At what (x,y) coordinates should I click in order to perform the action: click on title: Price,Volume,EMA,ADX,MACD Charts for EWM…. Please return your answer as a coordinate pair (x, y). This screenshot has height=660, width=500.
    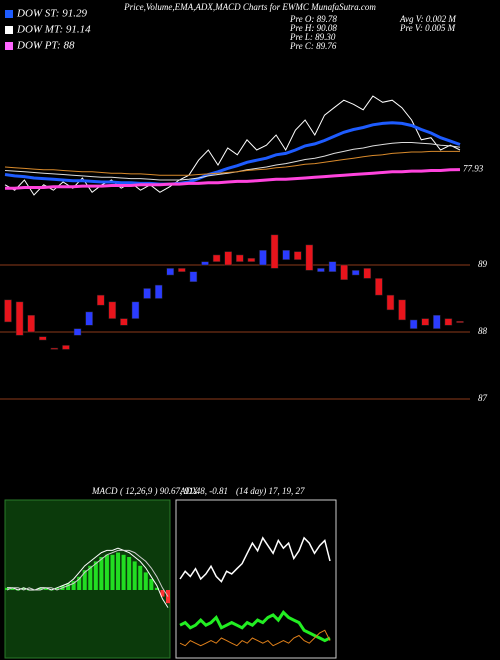
    Looking at the image, I should click on (249, 7).